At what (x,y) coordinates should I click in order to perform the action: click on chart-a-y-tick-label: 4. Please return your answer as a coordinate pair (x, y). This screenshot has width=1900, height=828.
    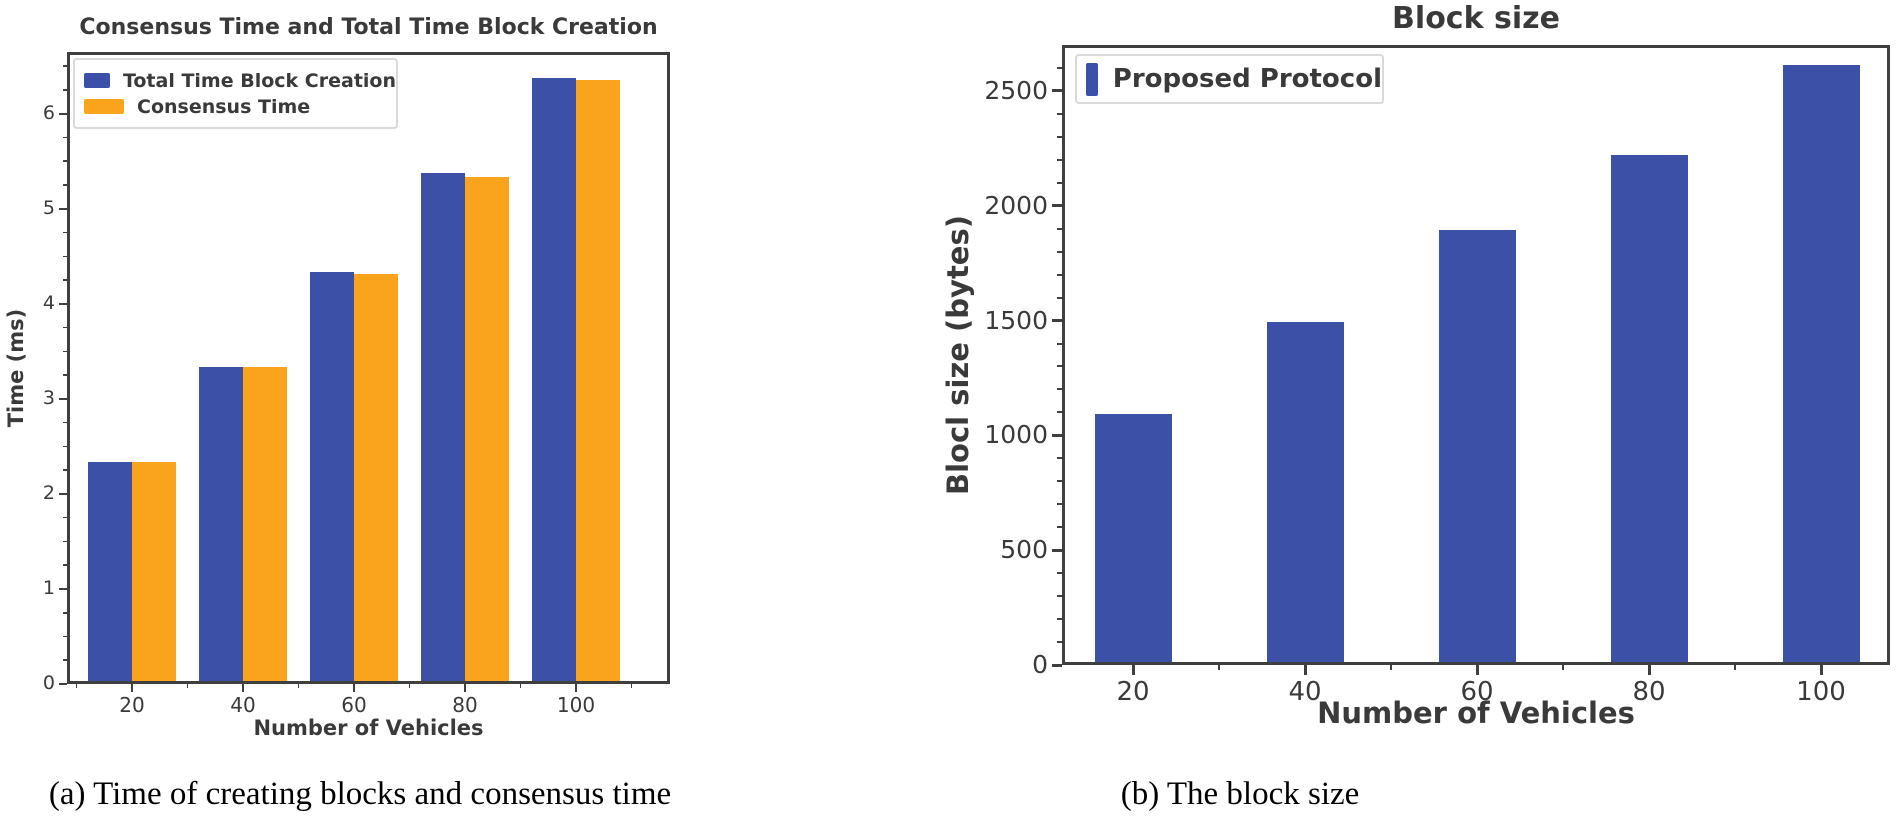
    Looking at the image, I should click on (48, 303).